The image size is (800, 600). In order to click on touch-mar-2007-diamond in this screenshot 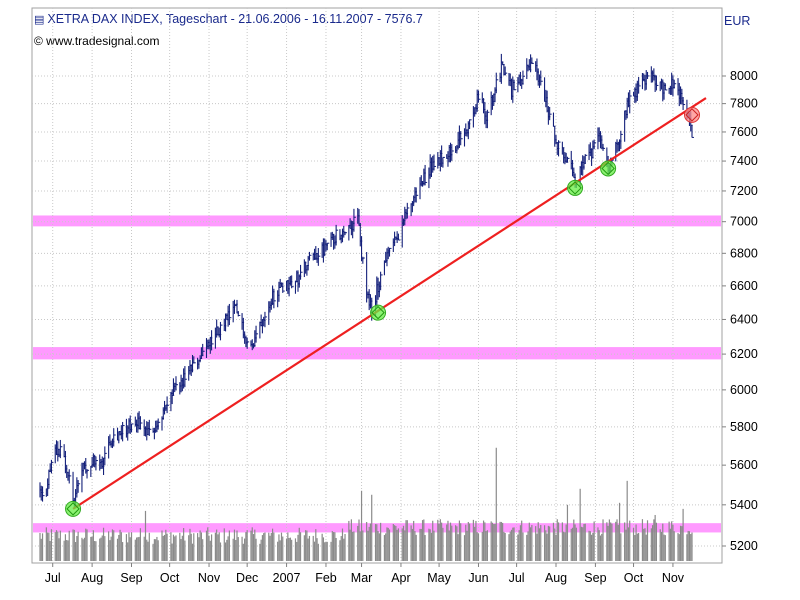, I will do `click(378, 312)`.